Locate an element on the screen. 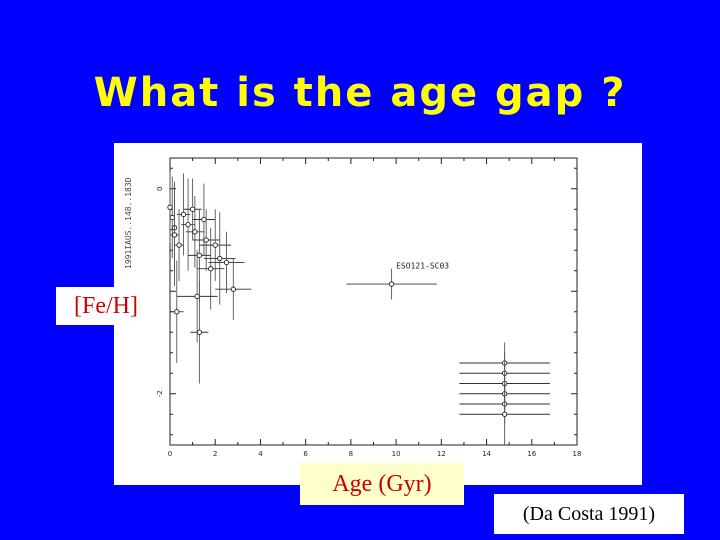 This screenshot has width=720, height=540. y-tick-label: -2 is located at coordinates (160, 393).